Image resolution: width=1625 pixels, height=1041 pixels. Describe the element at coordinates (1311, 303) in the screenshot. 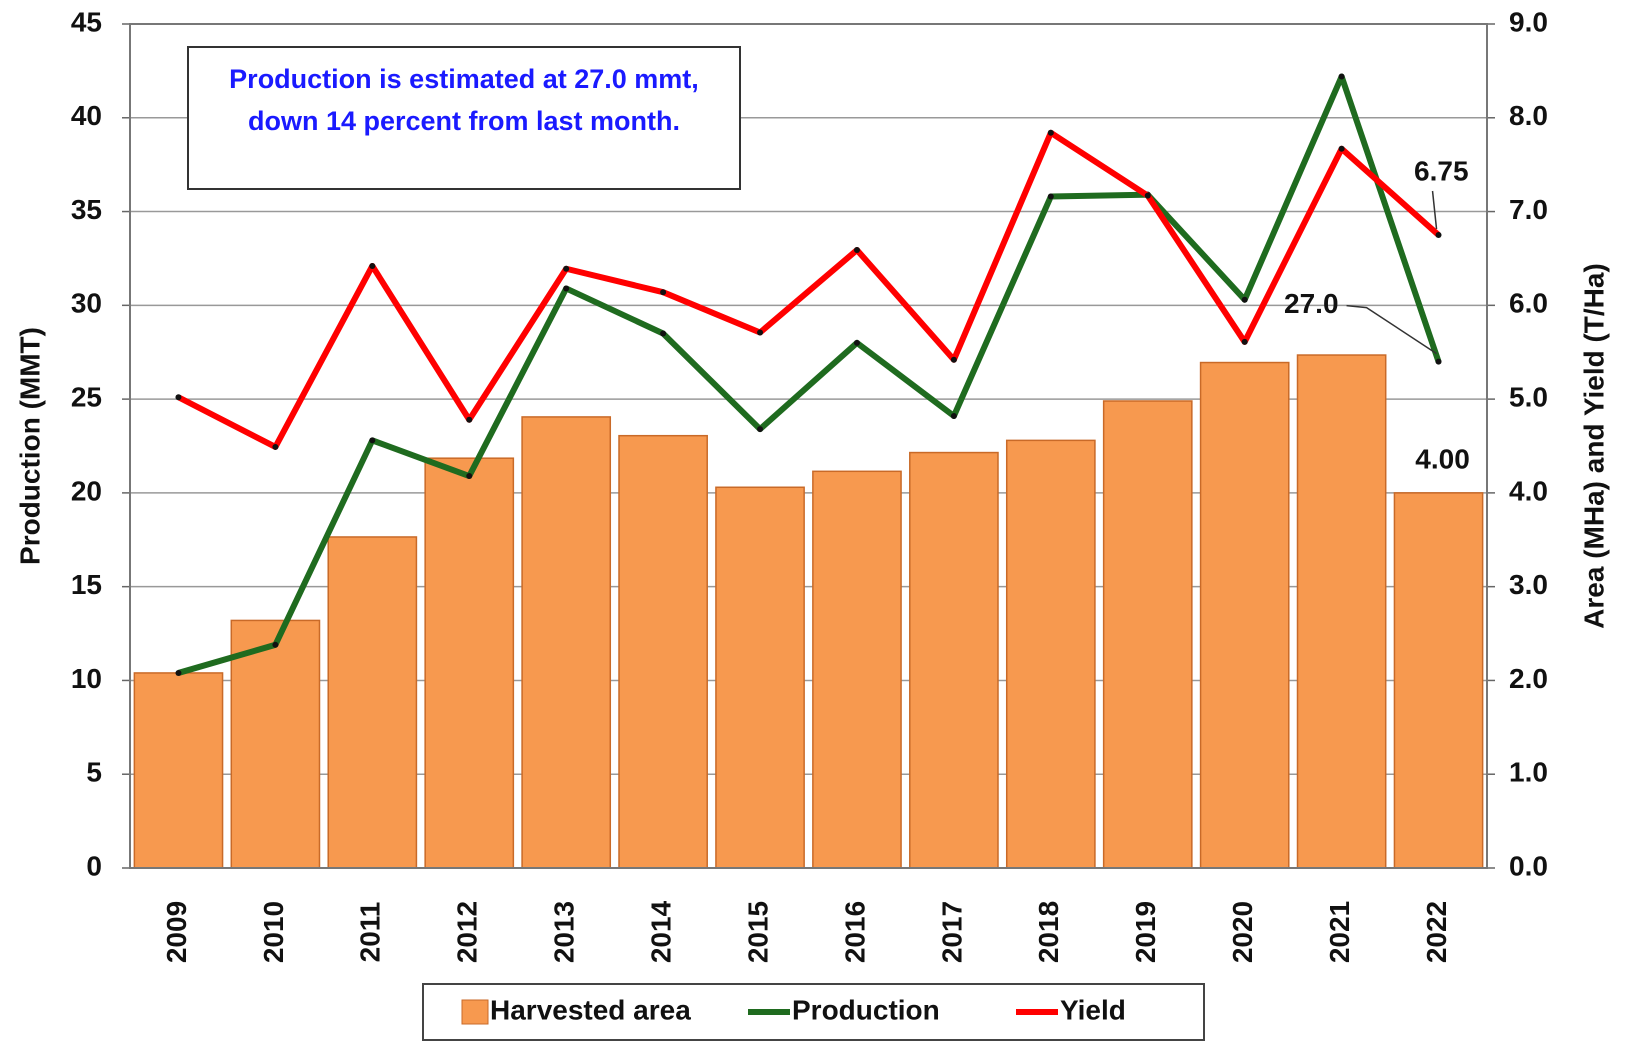

I see `data-label: 27.0` at that location.